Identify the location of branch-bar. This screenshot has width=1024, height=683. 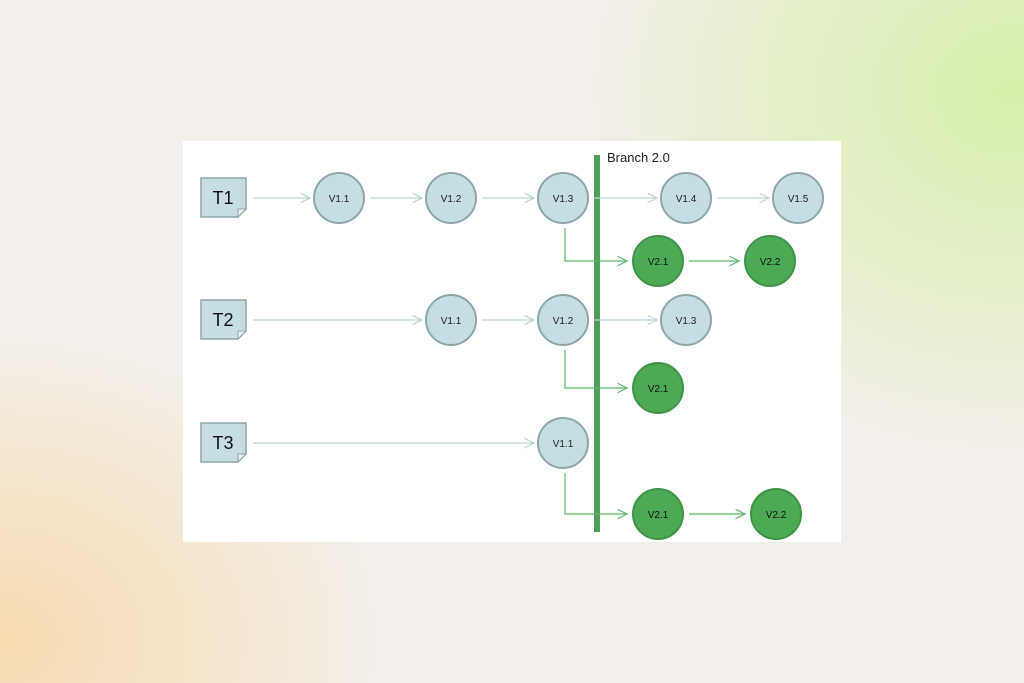
(597, 343).